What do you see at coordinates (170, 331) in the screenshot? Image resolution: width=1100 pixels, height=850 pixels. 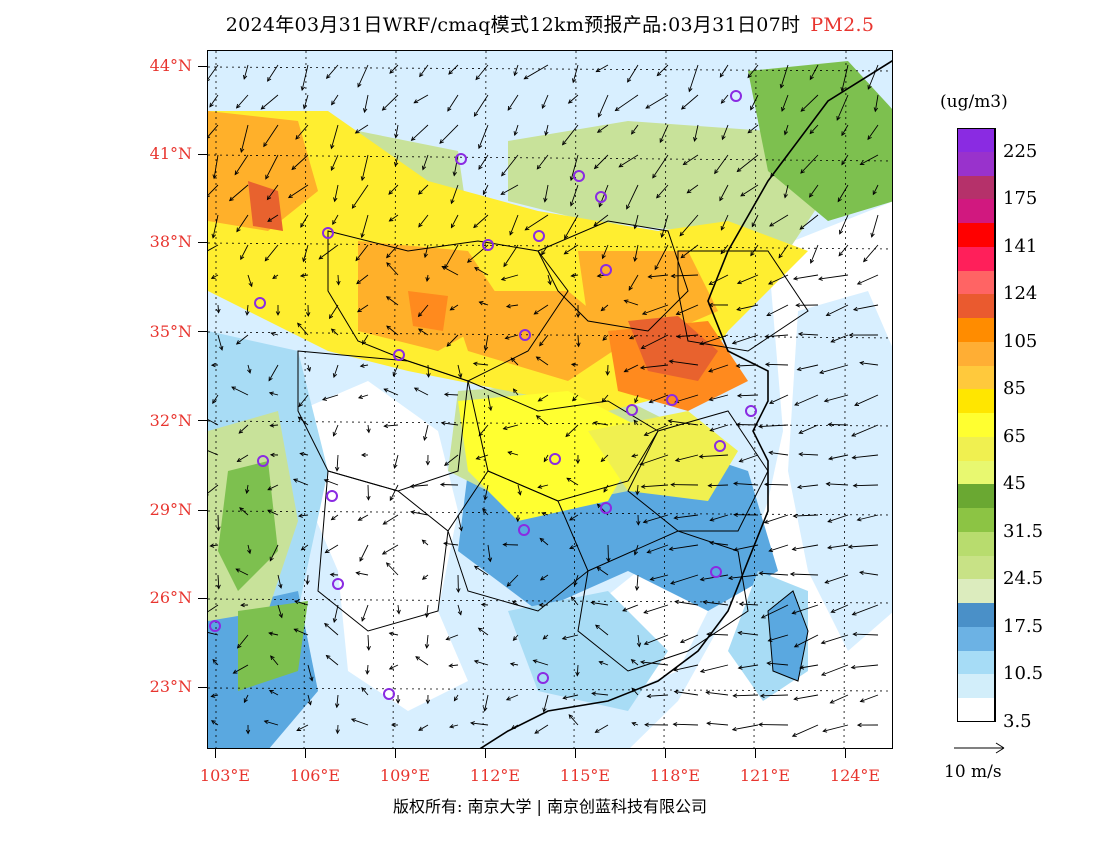 I see `lat-tick-label: 35°N` at bounding box center [170, 331].